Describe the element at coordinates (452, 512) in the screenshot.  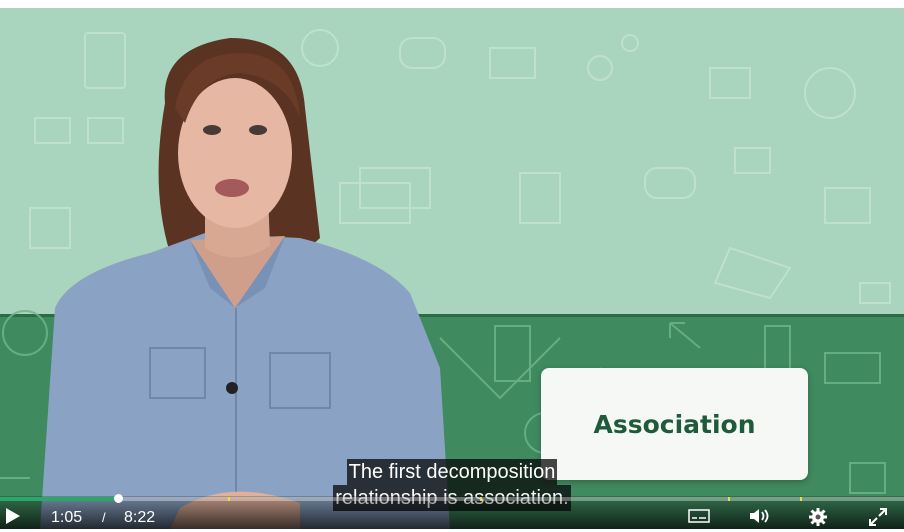
I see `player-controls` at that location.